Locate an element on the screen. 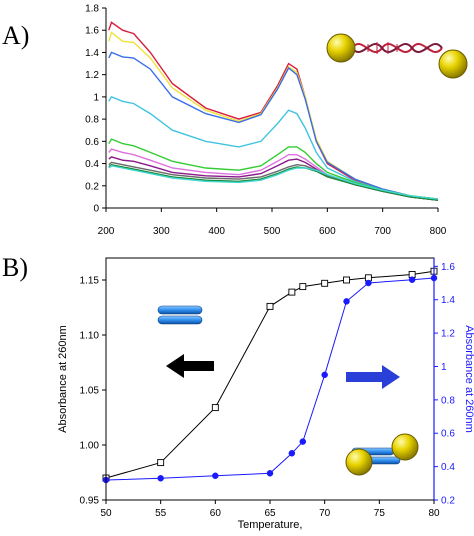 The height and width of the screenshot is (536, 474). chart-a-y-tick-label: 0.2 is located at coordinates (92, 186).